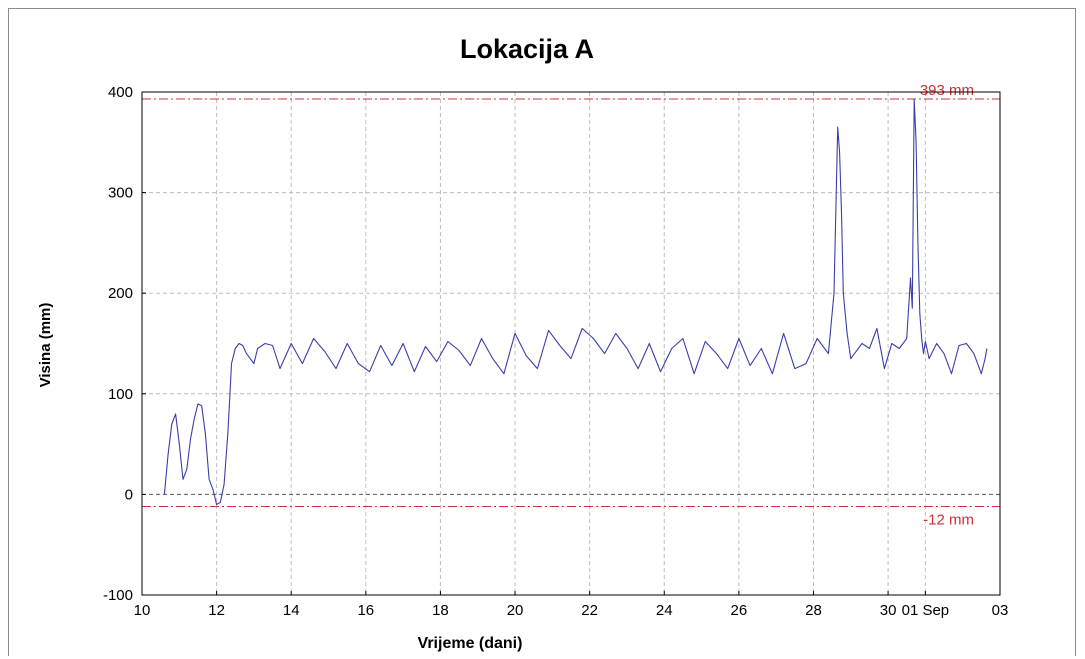 This screenshot has height=659, width=1085. What do you see at coordinates (120, 293) in the screenshot?
I see `y-tick-label: 200` at bounding box center [120, 293].